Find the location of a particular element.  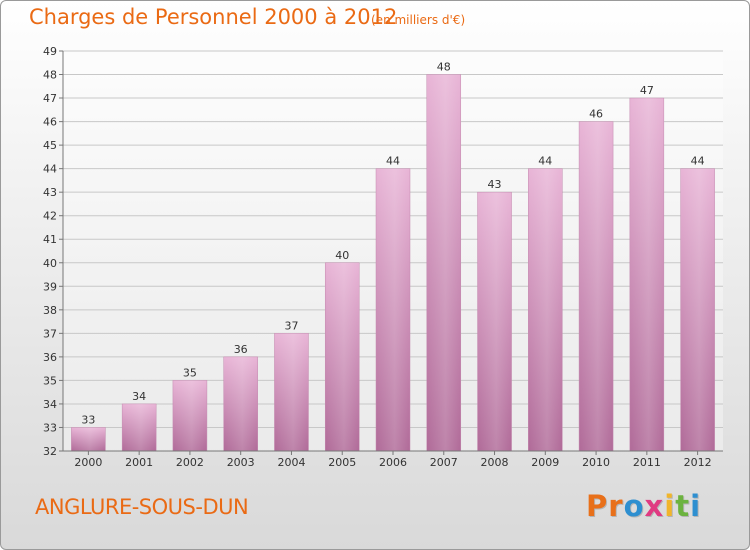

data-label: 47 is located at coordinates (647, 90).